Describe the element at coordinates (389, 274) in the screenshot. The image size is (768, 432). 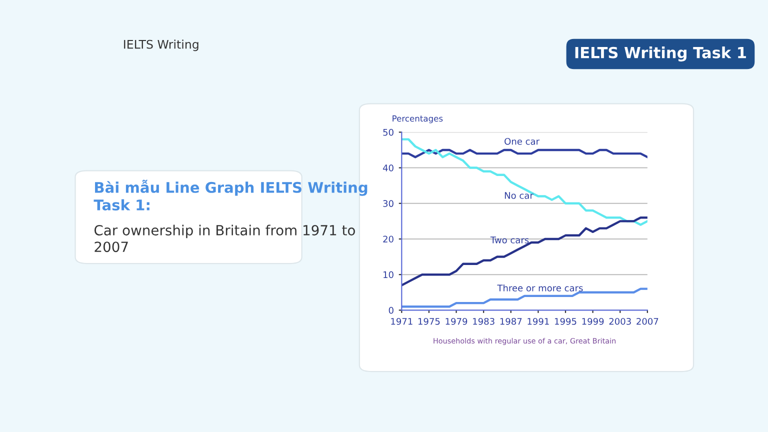
I see `y-tick-label: 10` at that location.